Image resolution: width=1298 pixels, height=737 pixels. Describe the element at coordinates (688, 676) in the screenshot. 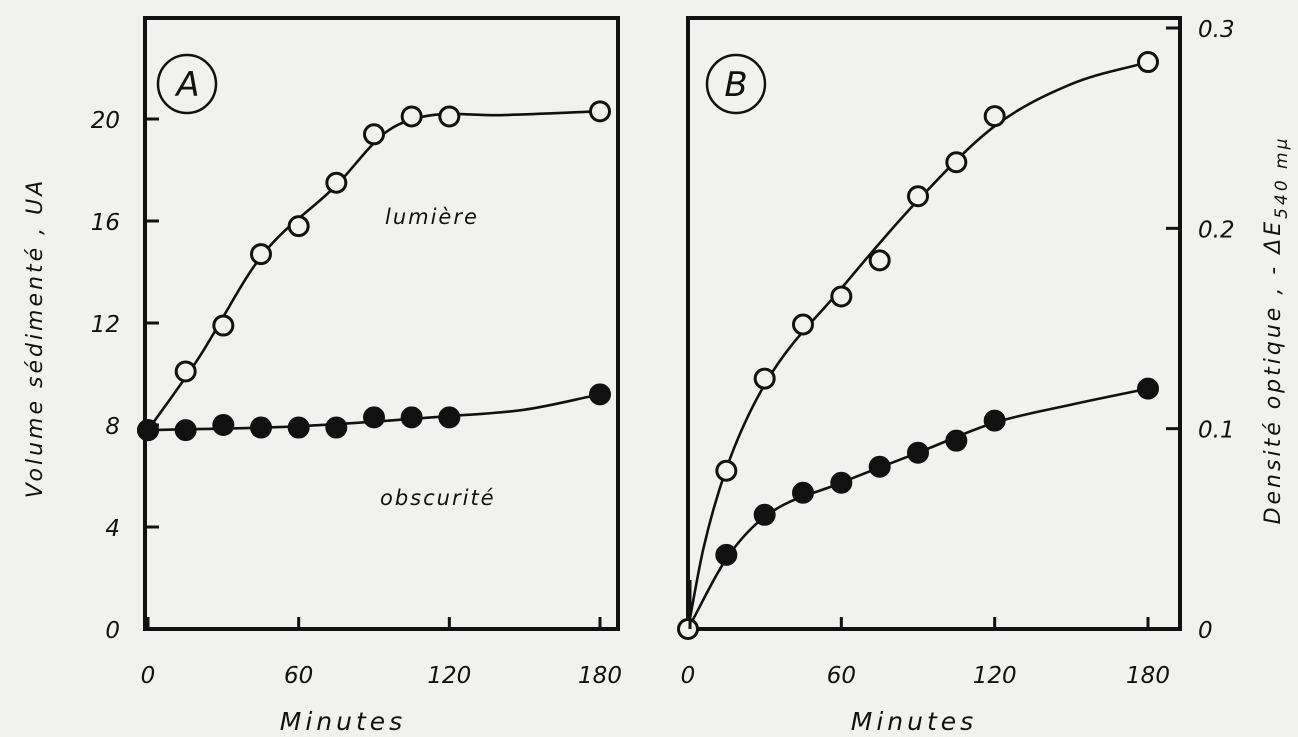

I see `panel-b-x-tick-label: 0` at that location.